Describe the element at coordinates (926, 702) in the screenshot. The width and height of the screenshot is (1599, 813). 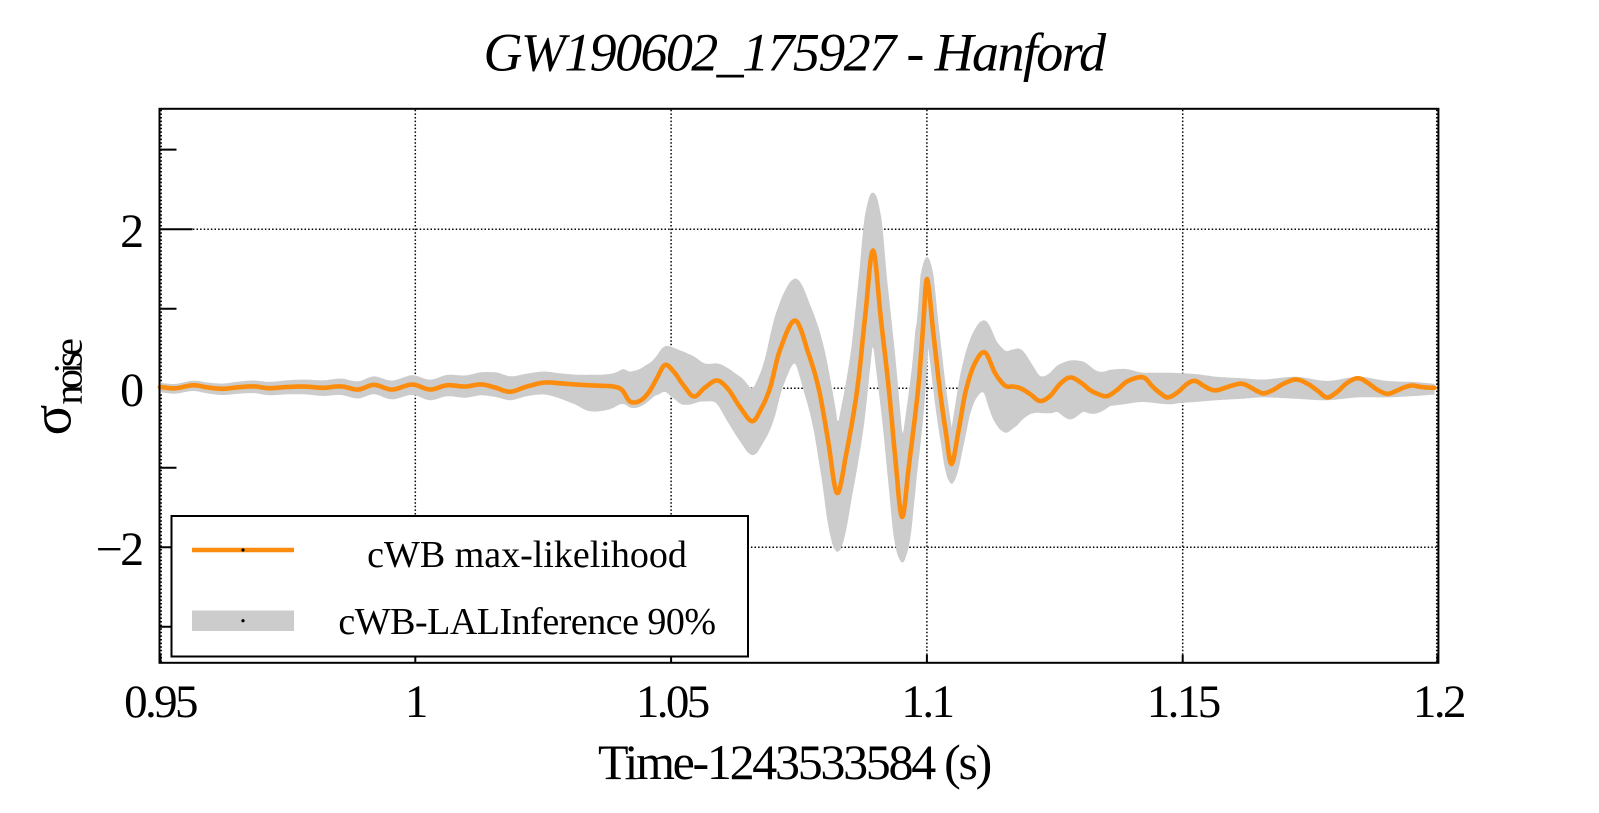
I see `svg-text: 1.1` at that location.